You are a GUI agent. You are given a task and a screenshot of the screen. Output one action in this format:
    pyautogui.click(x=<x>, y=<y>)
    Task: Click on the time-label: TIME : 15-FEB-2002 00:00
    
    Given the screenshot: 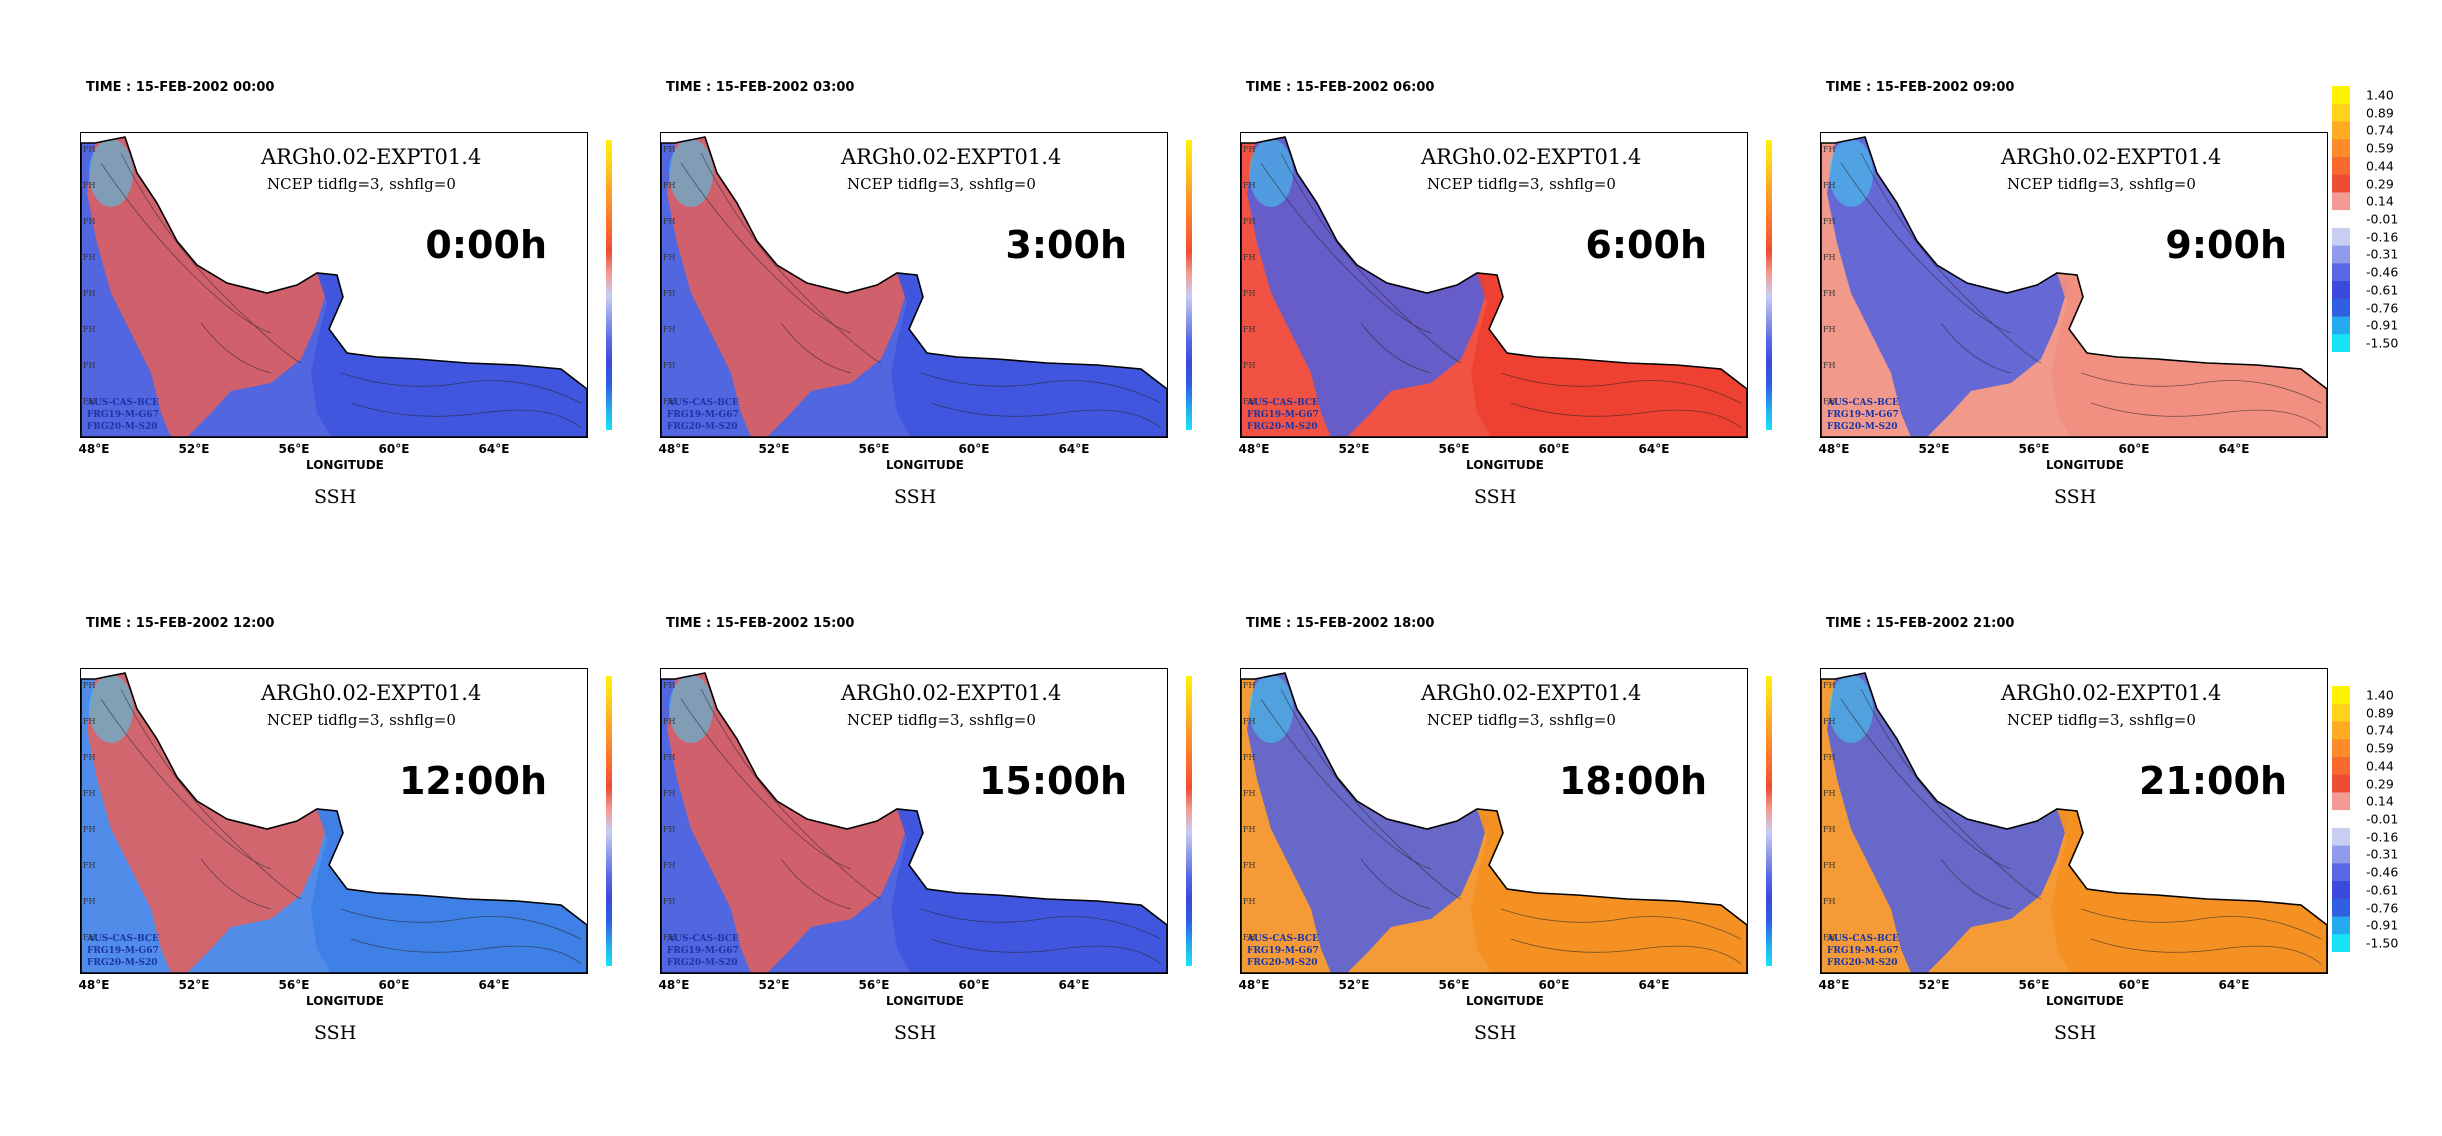 What is the action you would take?
    pyautogui.click(x=180, y=87)
    